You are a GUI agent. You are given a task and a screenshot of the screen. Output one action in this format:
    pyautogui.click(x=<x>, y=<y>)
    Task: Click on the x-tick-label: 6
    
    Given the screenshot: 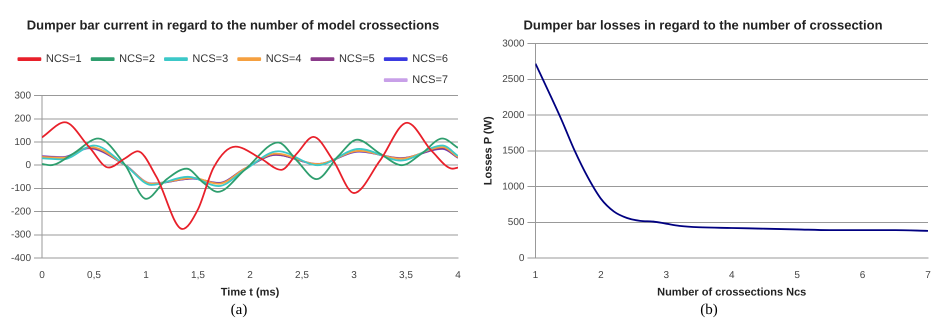 What is the action you would take?
    pyautogui.click(x=863, y=275)
    